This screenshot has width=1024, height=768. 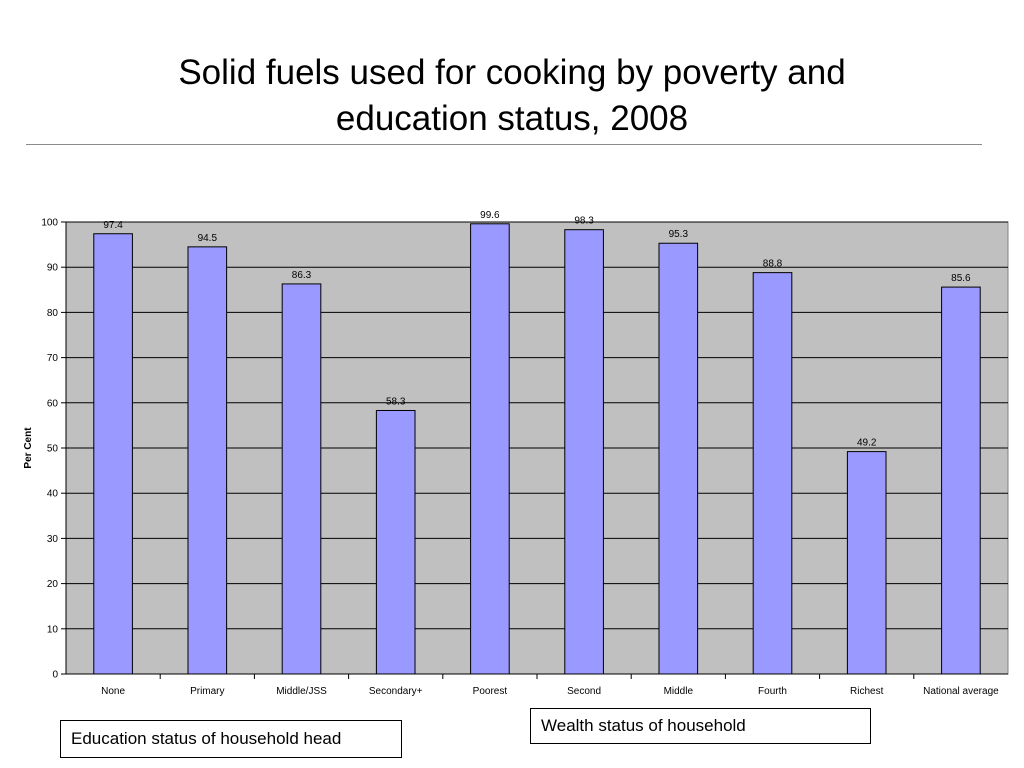 What do you see at coordinates (53, 358) in the screenshot?
I see `y-tick-label: 70` at bounding box center [53, 358].